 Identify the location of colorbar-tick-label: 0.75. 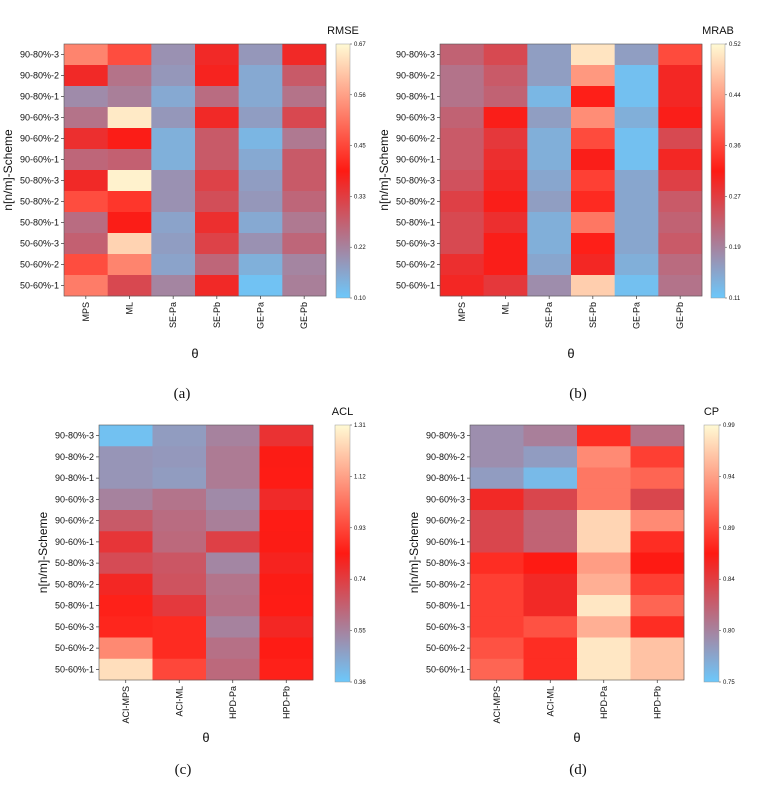
(729, 683).